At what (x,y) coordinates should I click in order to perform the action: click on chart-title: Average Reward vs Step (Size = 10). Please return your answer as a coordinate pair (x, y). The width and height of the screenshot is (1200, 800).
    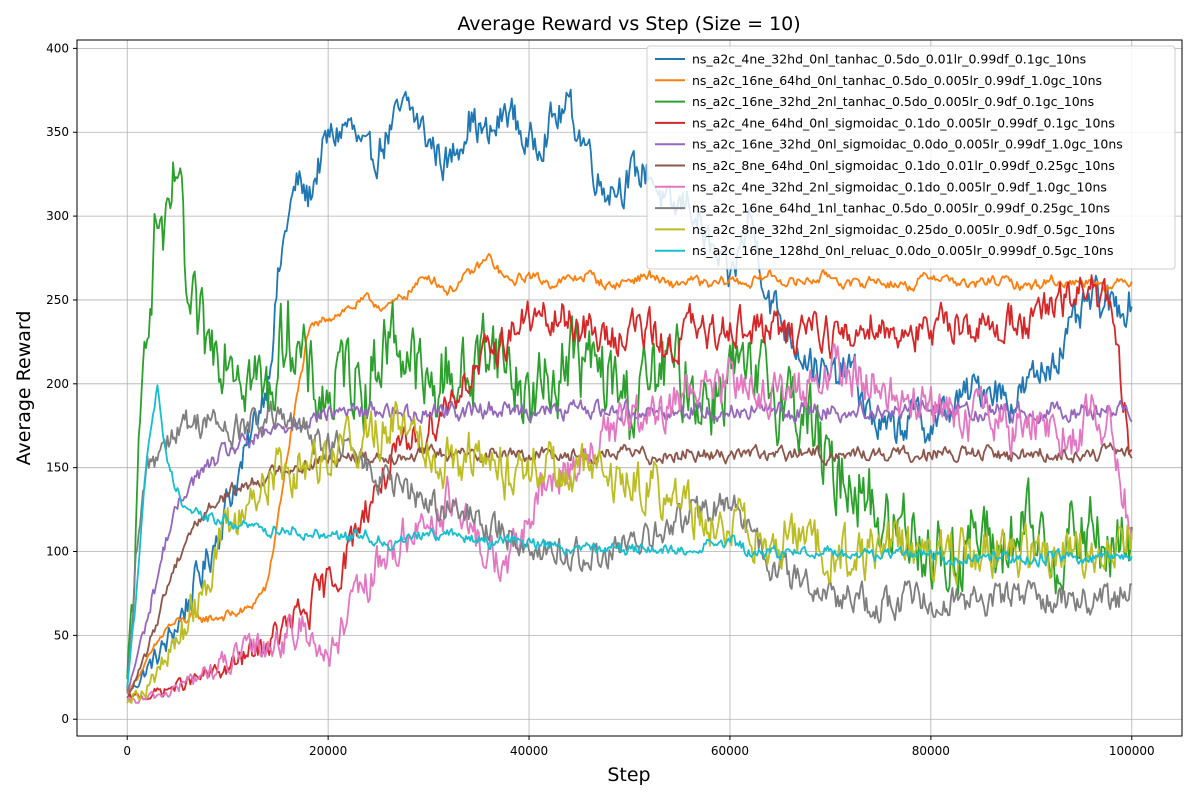
    Looking at the image, I should click on (628, 24).